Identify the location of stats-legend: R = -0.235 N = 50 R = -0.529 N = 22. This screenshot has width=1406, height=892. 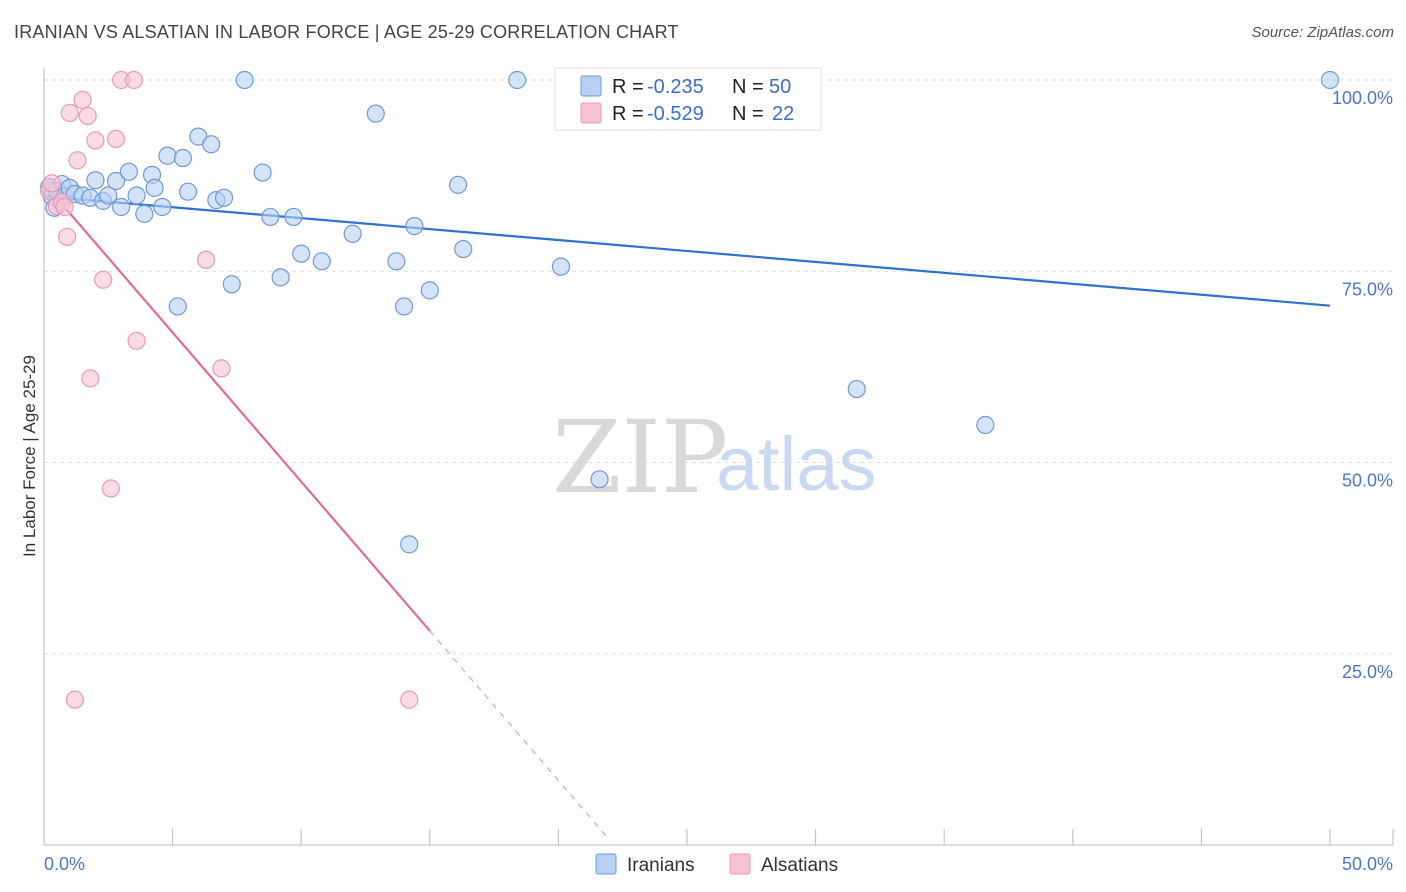
(688, 99).